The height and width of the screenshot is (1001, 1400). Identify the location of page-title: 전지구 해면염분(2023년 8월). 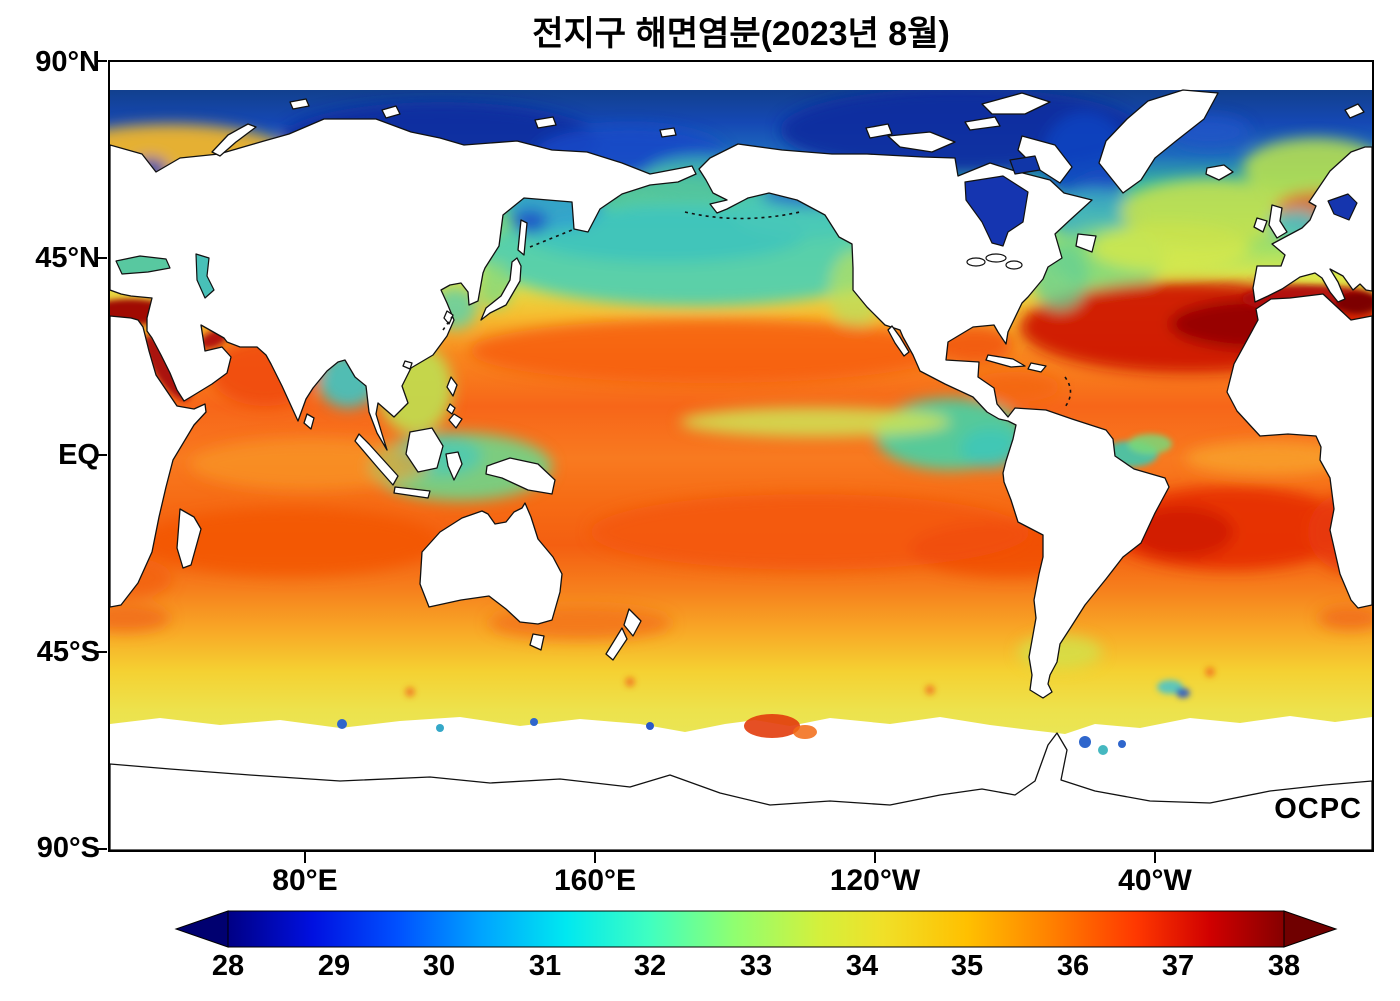
(741, 34).